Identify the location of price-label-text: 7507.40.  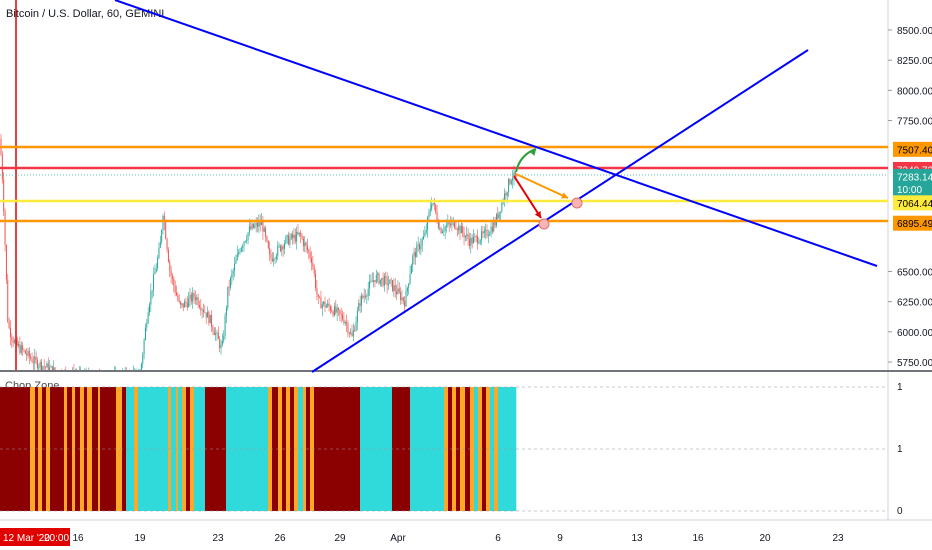
(914, 150).